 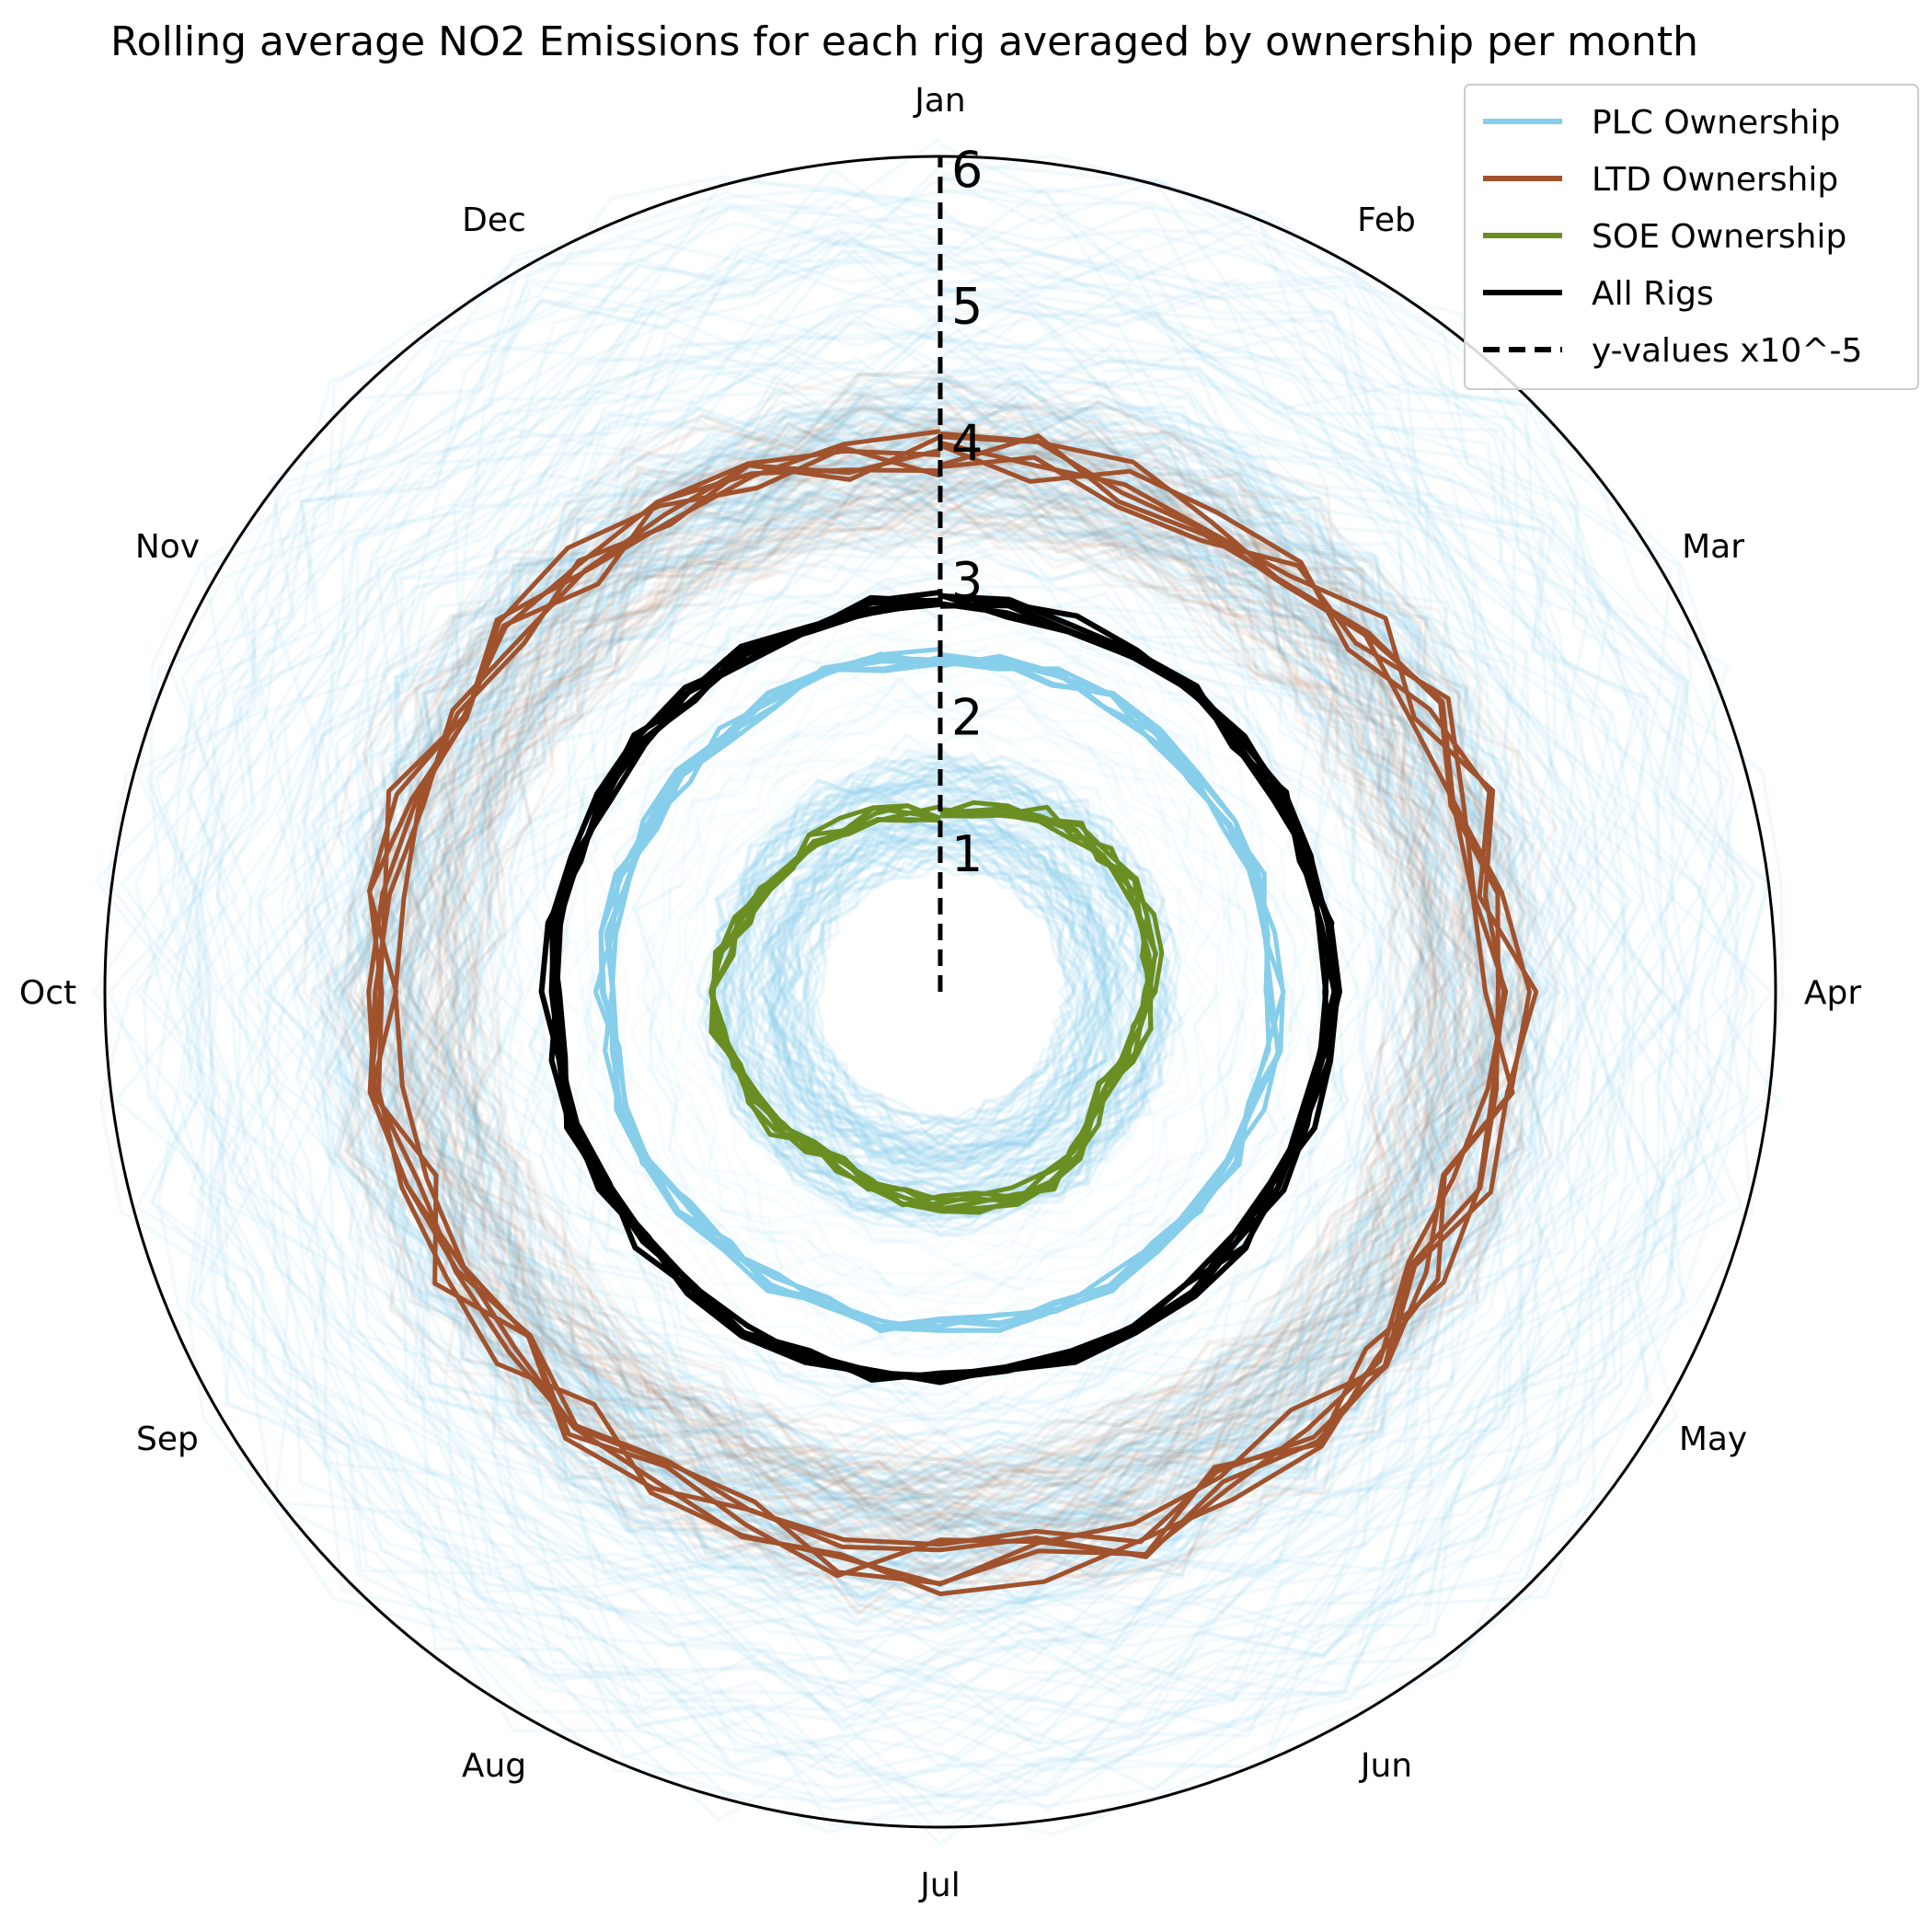 I want to click on month-label: Jun, so click(x=1385, y=1766).